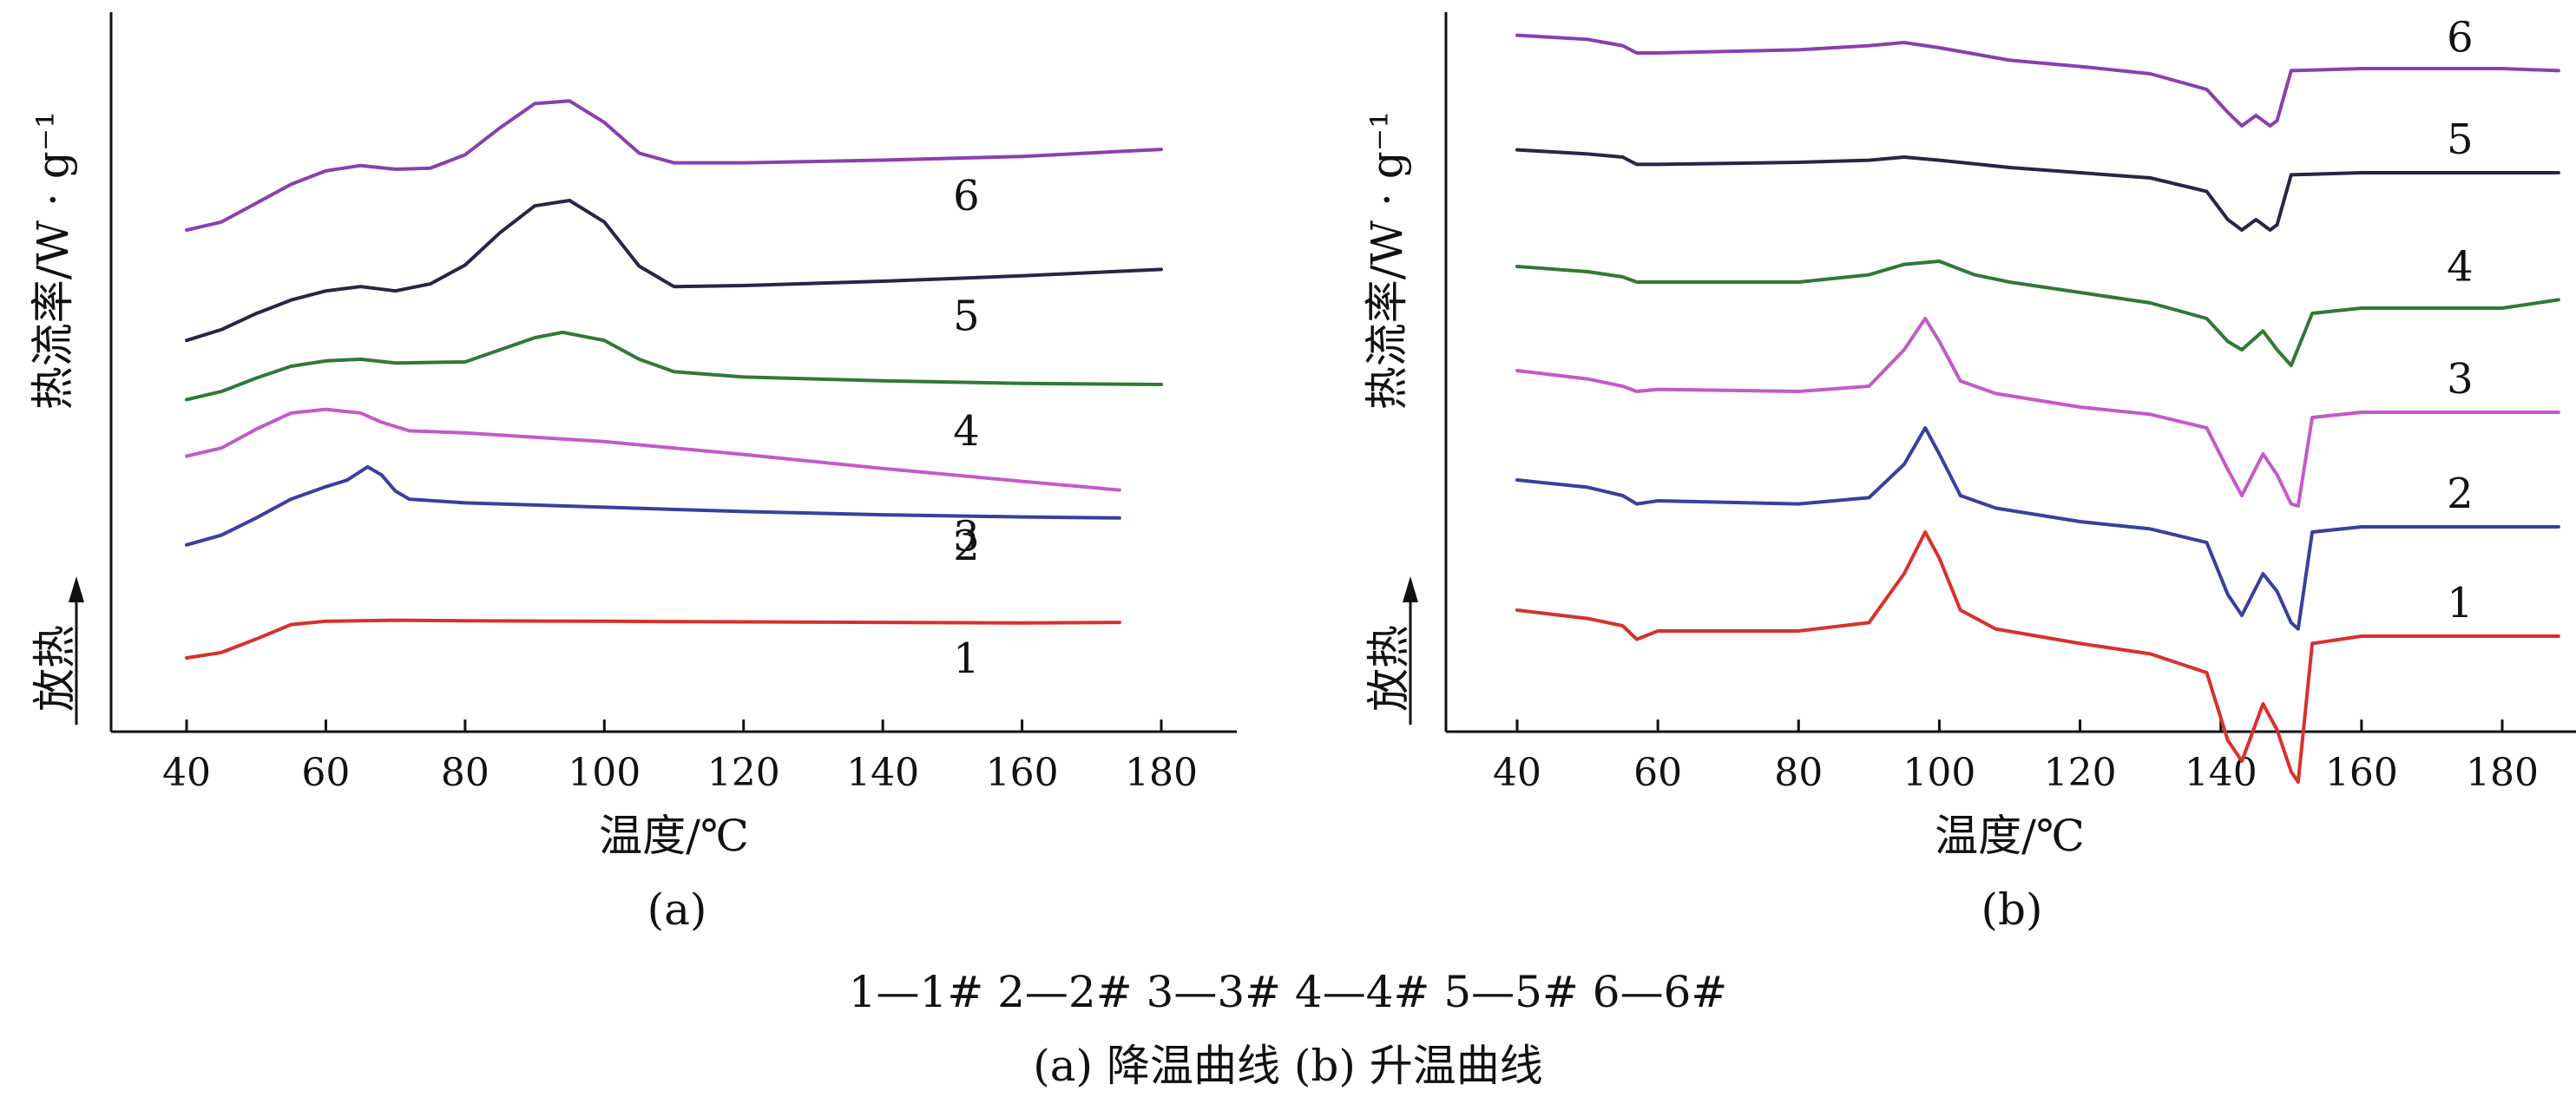  What do you see at coordinates (1288, 992) in the screenshot?
I see `figure-legend-line: 1—1# 2—2# 3—3# 4—4# 5—5# 6—6#` at bounding box center [1288, 992].